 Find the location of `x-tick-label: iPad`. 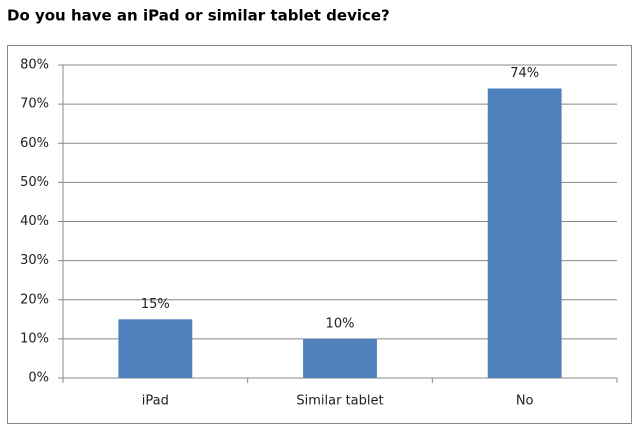

x-tick-label: iPad is located at coordinates (155, 401).